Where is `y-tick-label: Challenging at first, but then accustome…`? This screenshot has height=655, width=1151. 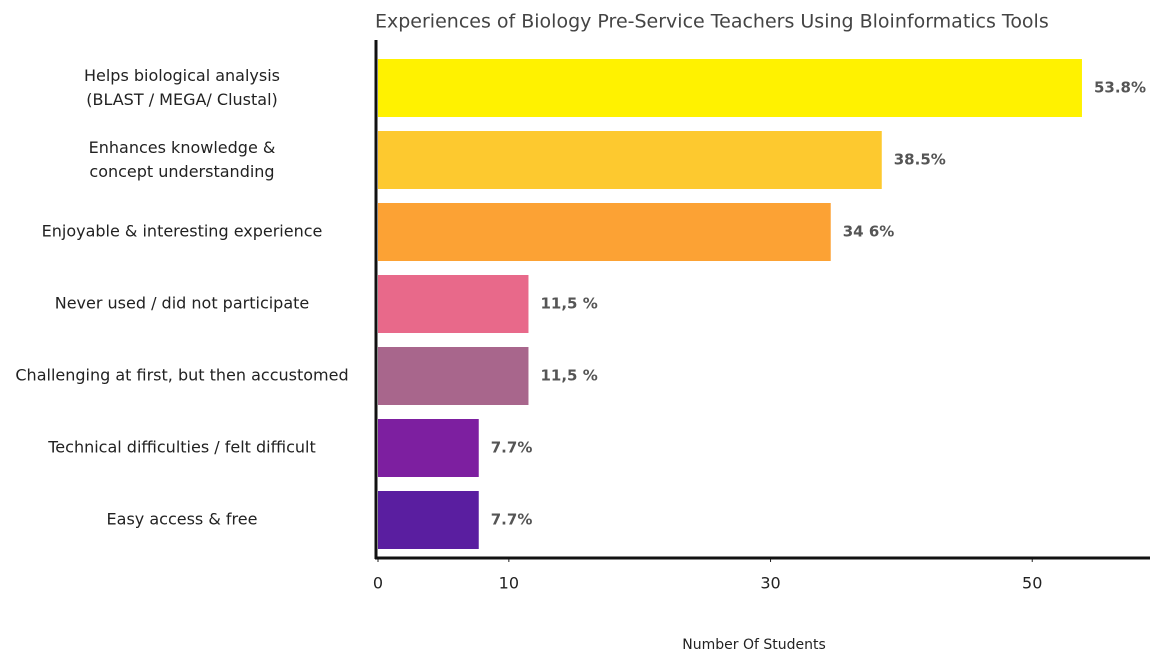 y-tick-label: Challenging at first, but then accustome… is located at coordinates (181, 375).